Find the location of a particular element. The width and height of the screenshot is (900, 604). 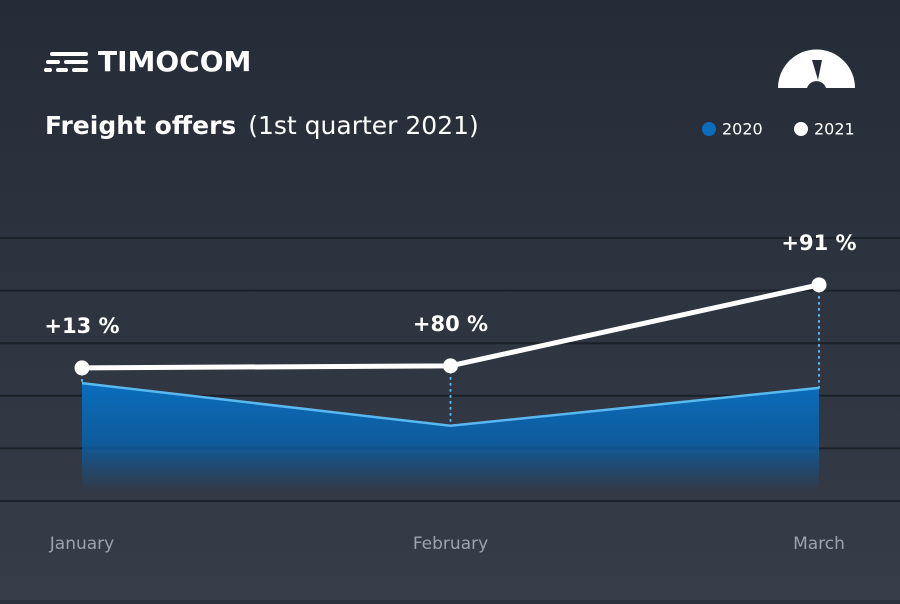

change-label: +91 % is located at coordinates (818, 243).